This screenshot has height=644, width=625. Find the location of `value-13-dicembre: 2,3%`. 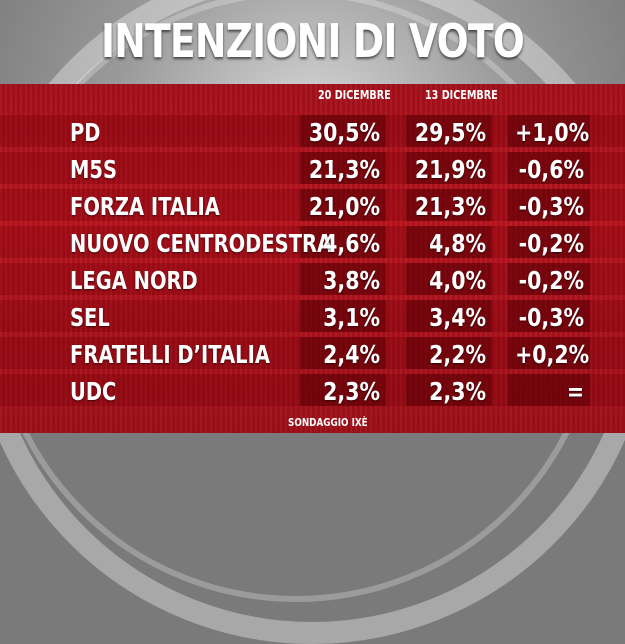

value-13-dicembre: 2,3% is located at coordinates (457, 391).